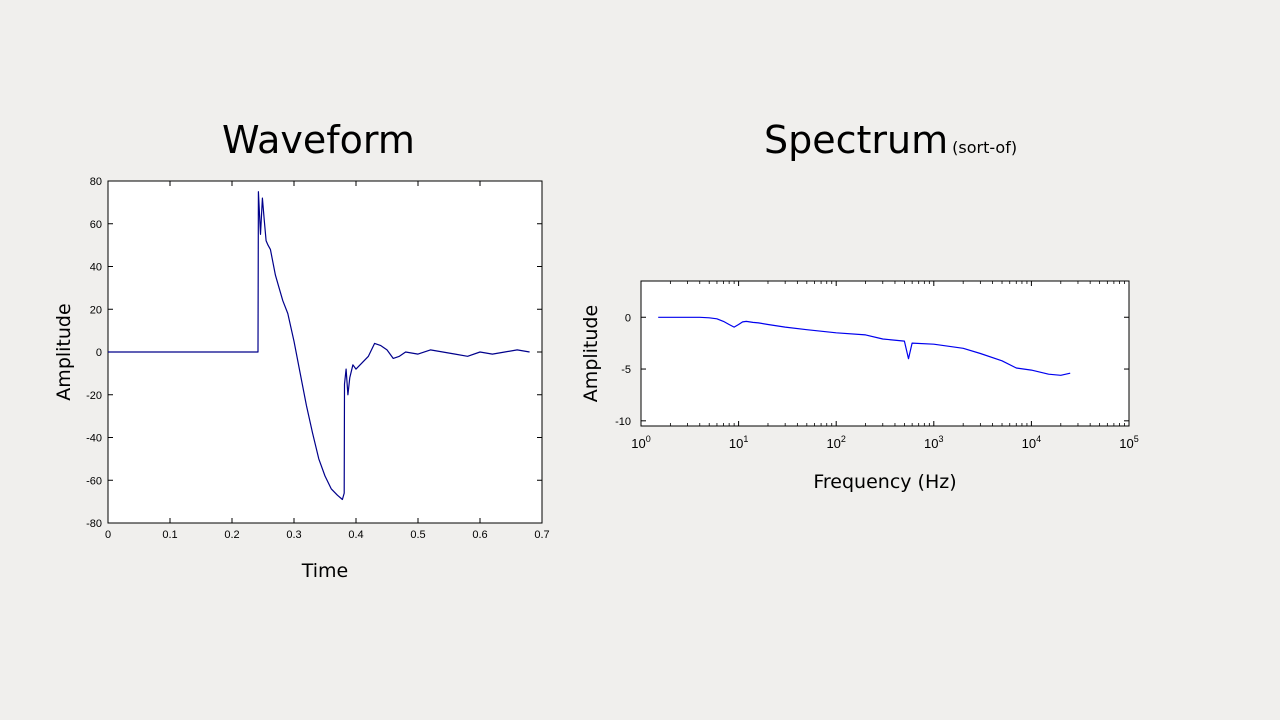 The image size is (1280, 720). What do you see at coordinates (479, 535) in the screenshot?
I see `x-tick-label: 0.6` at bounding box center [479, 535].